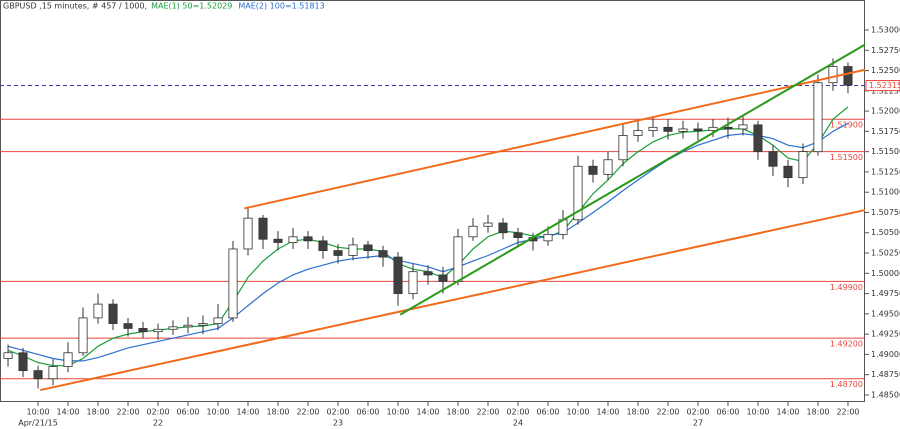 Image resolution: width=900 pixels, height=429 pixels. Describe the element at coordinates (158, 423) in the screenshot. I see `date-label: 22` at that location.